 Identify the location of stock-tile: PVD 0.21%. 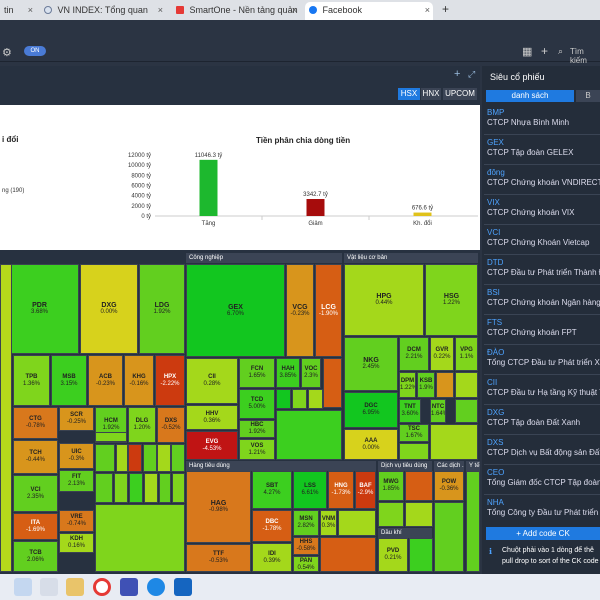
(393, 555).